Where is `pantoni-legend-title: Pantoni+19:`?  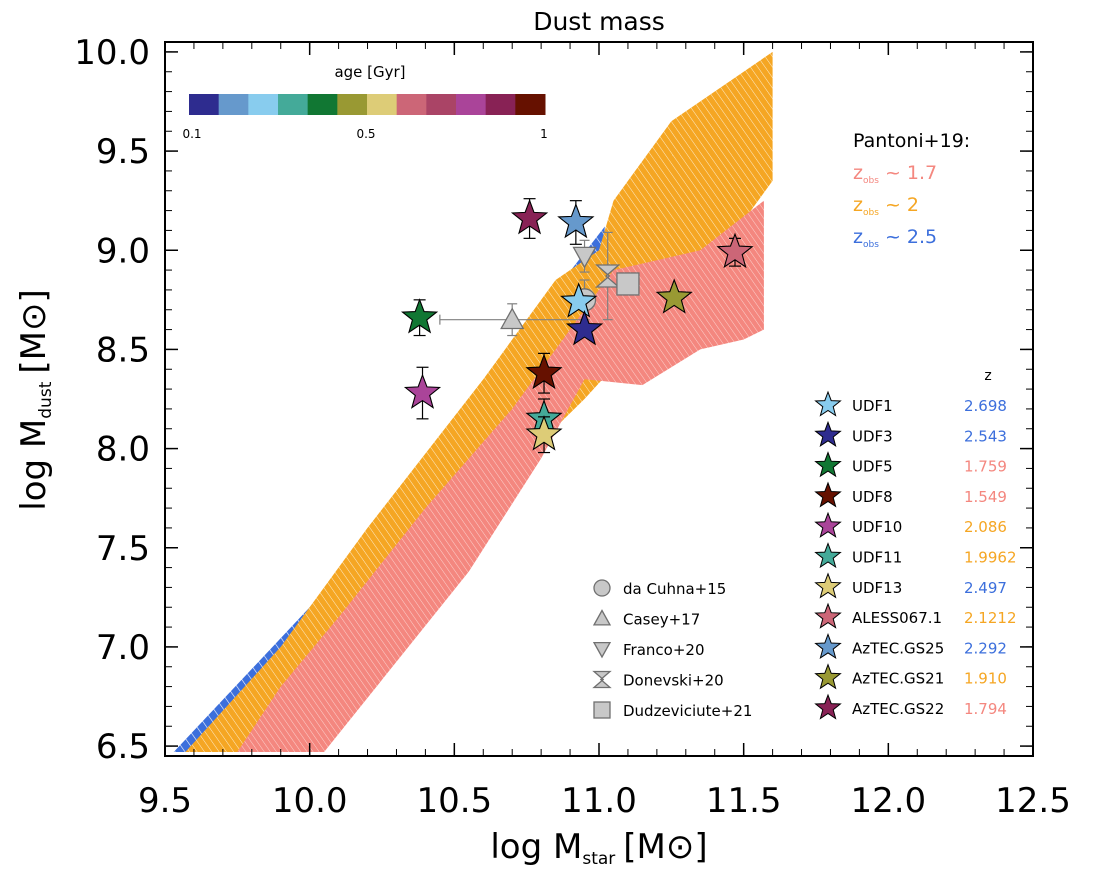
pantoni-legend-title: Pantoni+19: is located at coordinates (911, 141).